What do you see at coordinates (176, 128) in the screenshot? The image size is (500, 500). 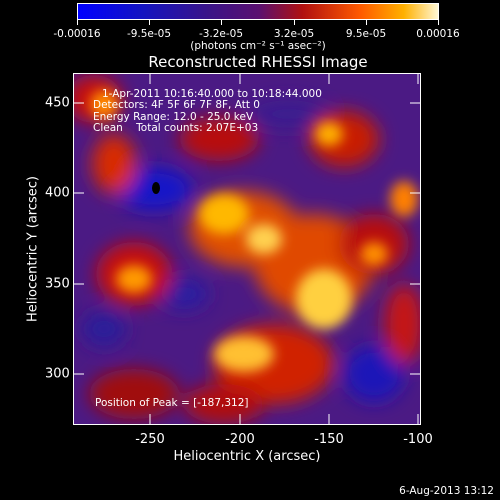 I see `clean-counts-text: Clean Total counts: 2.07E+03` at bounding box center [176, 128].